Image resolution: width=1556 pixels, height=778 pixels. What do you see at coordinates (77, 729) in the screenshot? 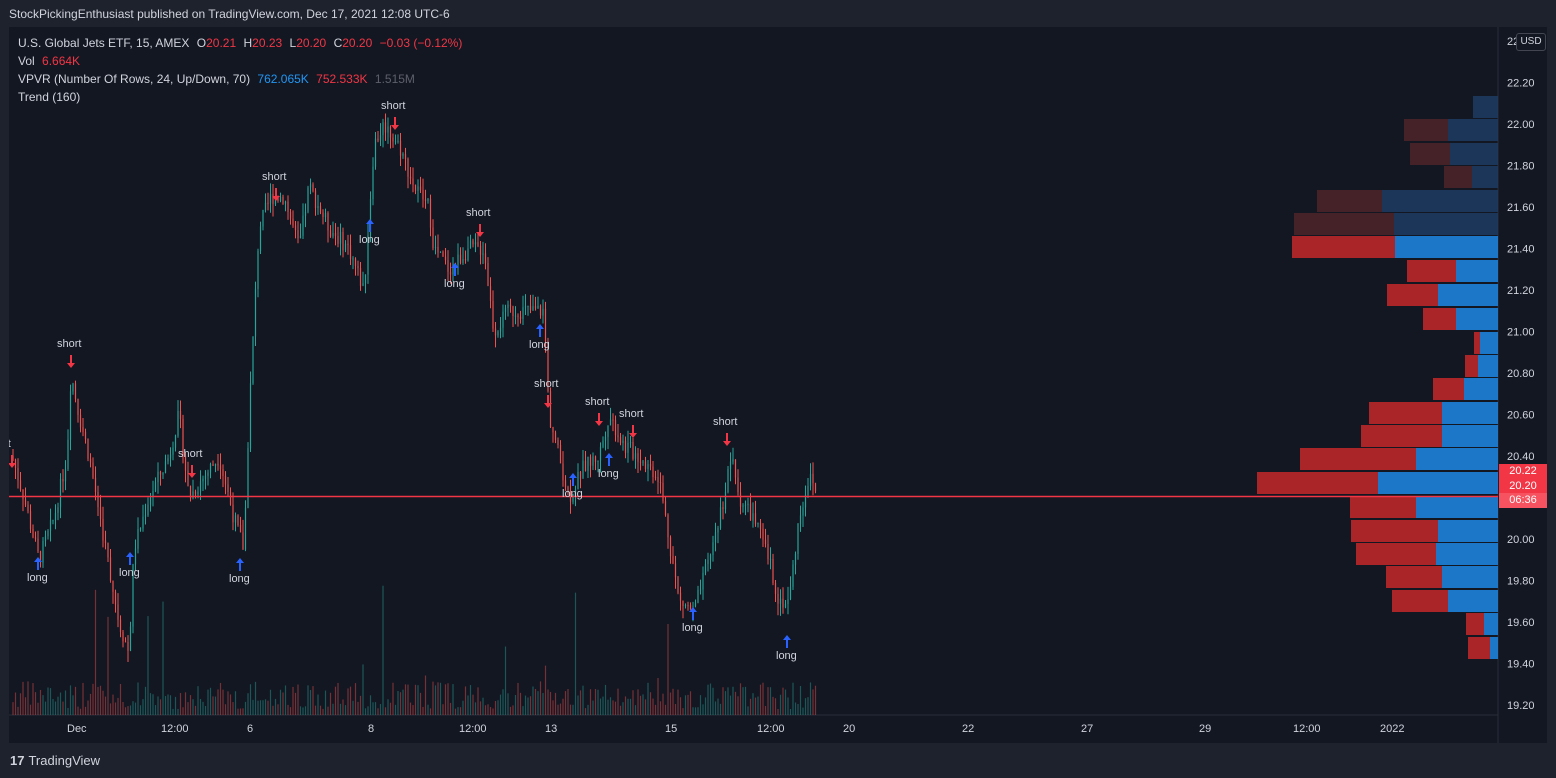
I see `time-axis-label: Dec` at bounding box center [77, 729].